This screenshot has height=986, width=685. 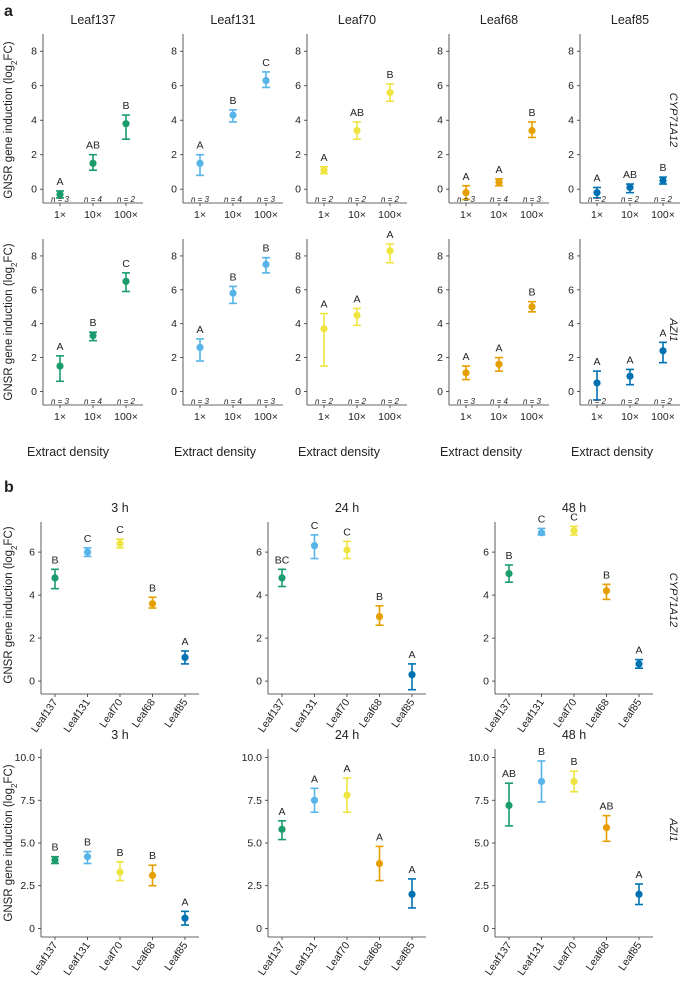 What do you see at coordinates (465, 357) in the screenshot?
I see `panel-8-significance-letter: A` at bounding box center [465, 357].